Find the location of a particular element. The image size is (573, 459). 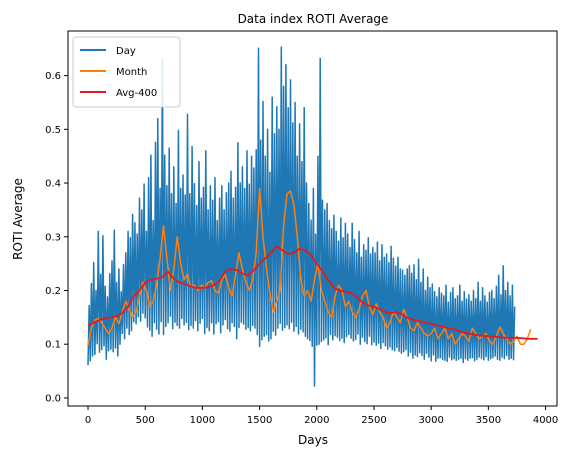

legend-box is located at coordinates (126, 72).